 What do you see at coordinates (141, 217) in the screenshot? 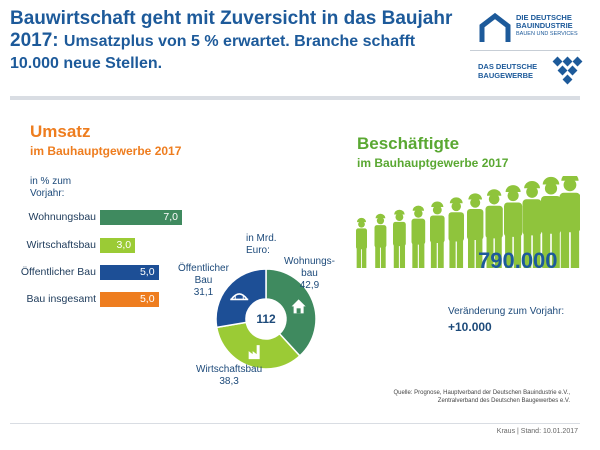
I see `bar-0: 7,0` at bounding box center [141, 217].